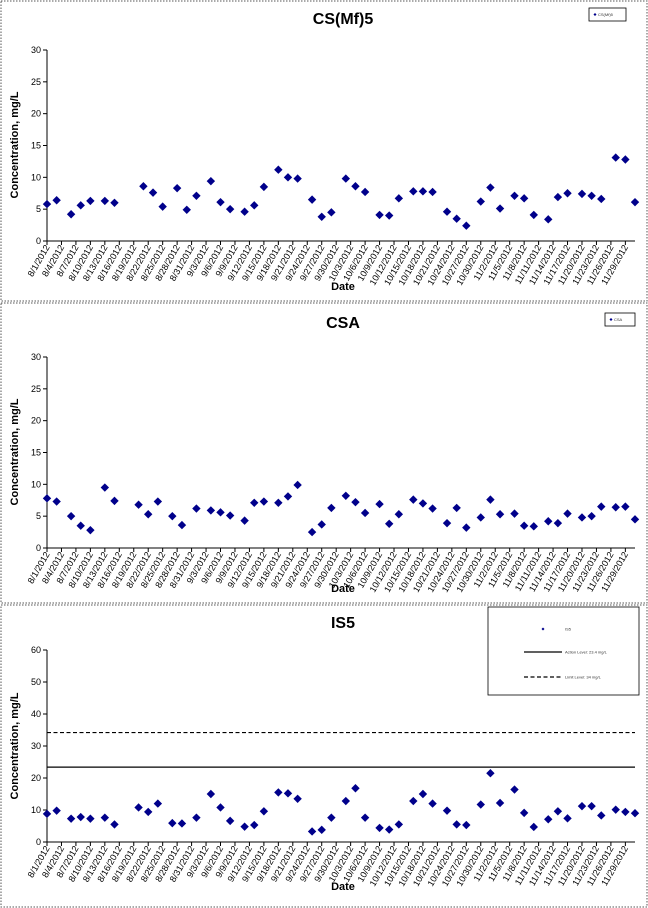 Image resolution: width=648 pixels, height=908 pixels. I want to click on chart-title: IS5, so click(343, 623).